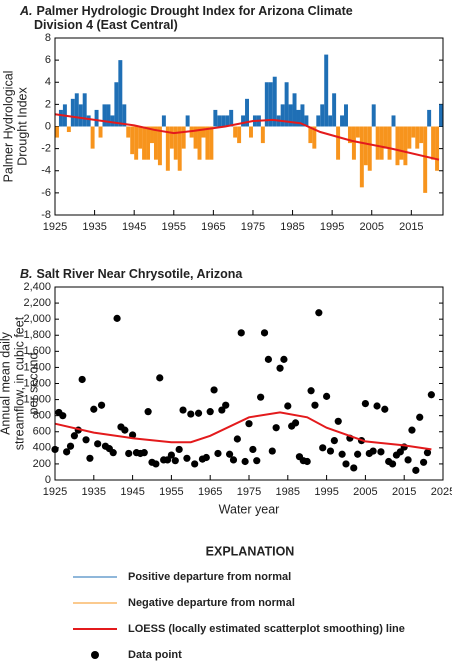 The width and height of the screenshot is (452, 665). Describe the element at coordinates (404, 492) in the screenshot. I see `x-tick-label: 2015` at that location.